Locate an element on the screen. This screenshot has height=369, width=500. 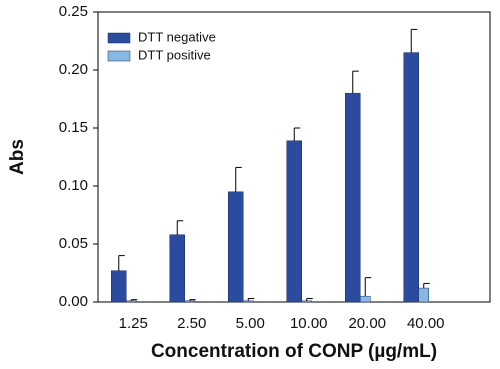
y-axis-title: Abs is located at coordinates (17, 157).